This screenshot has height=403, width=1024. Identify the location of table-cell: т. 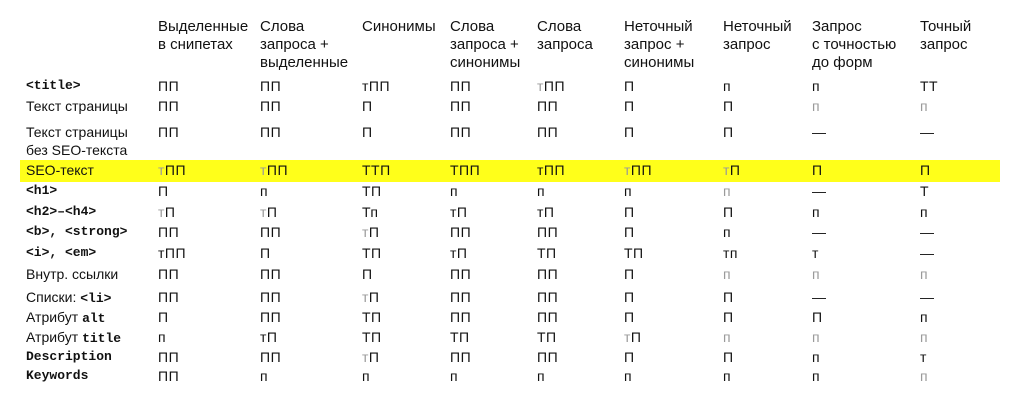
(815, 253).